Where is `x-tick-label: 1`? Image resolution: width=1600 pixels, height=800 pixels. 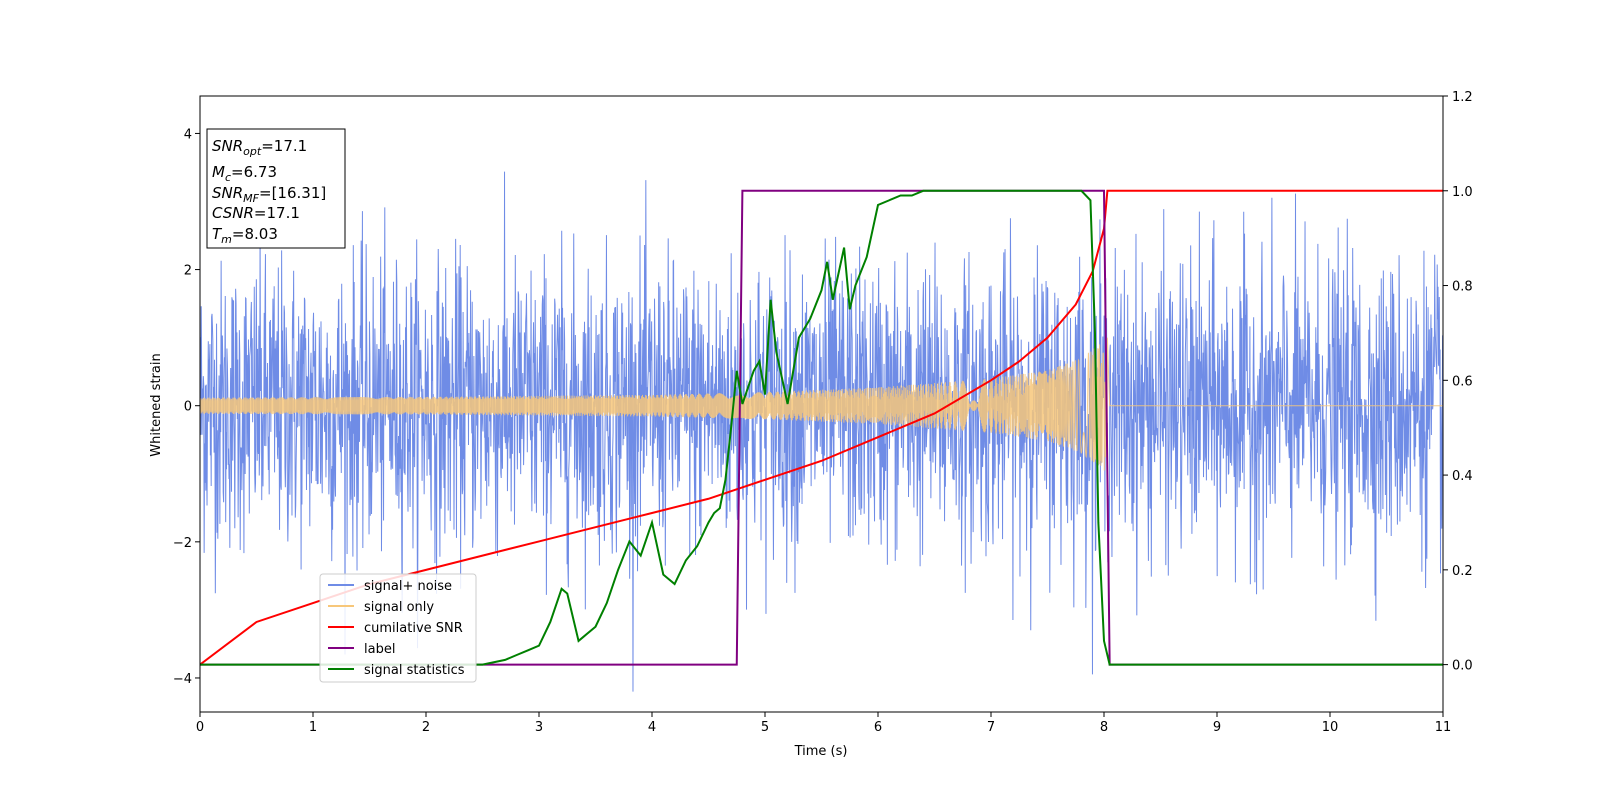
x-tick-label: 1 is located at coordinates (313, 727).